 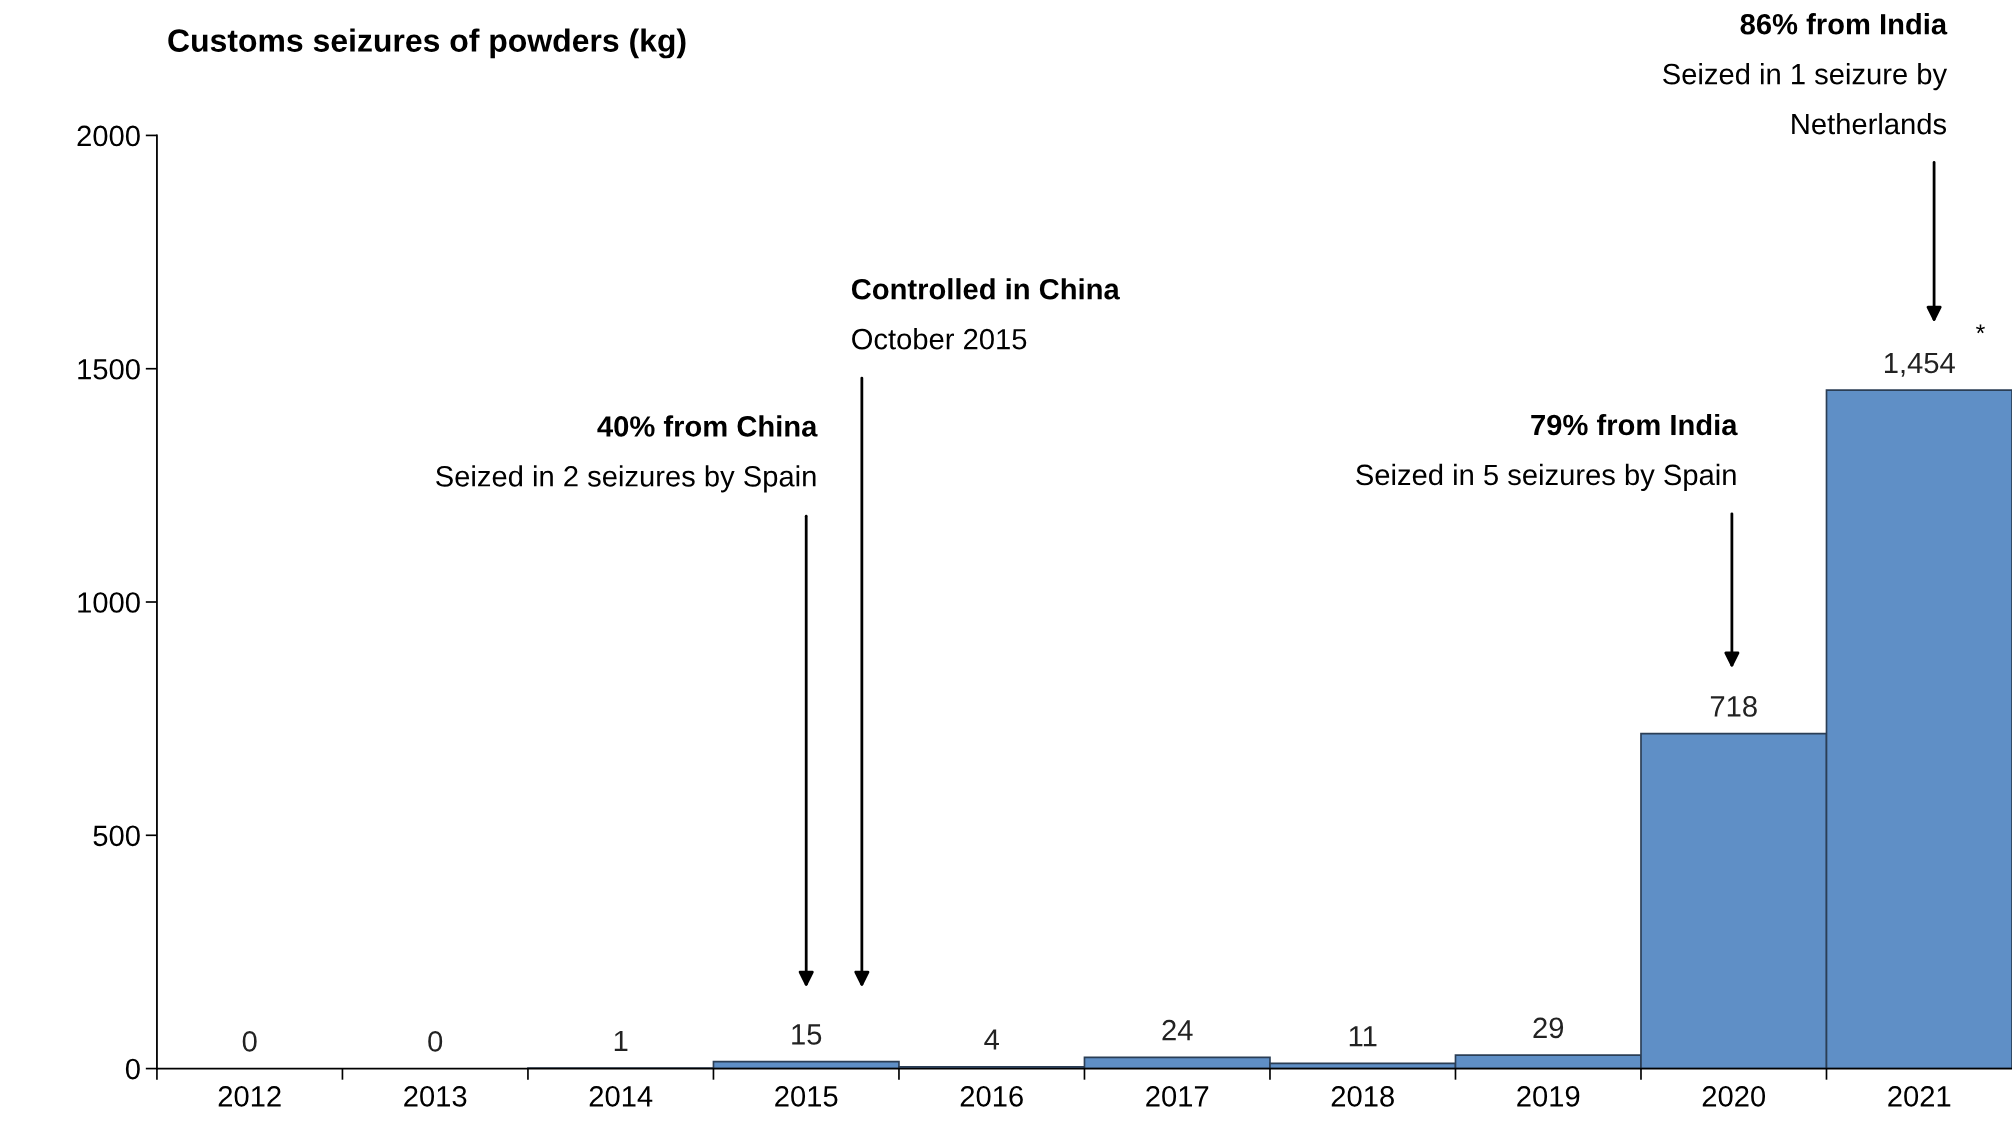 What do you see at coordinates (1919, 1096) in the screenshot?
I see `x-tick-label: 2021` at bounding box center [1919, 1096].